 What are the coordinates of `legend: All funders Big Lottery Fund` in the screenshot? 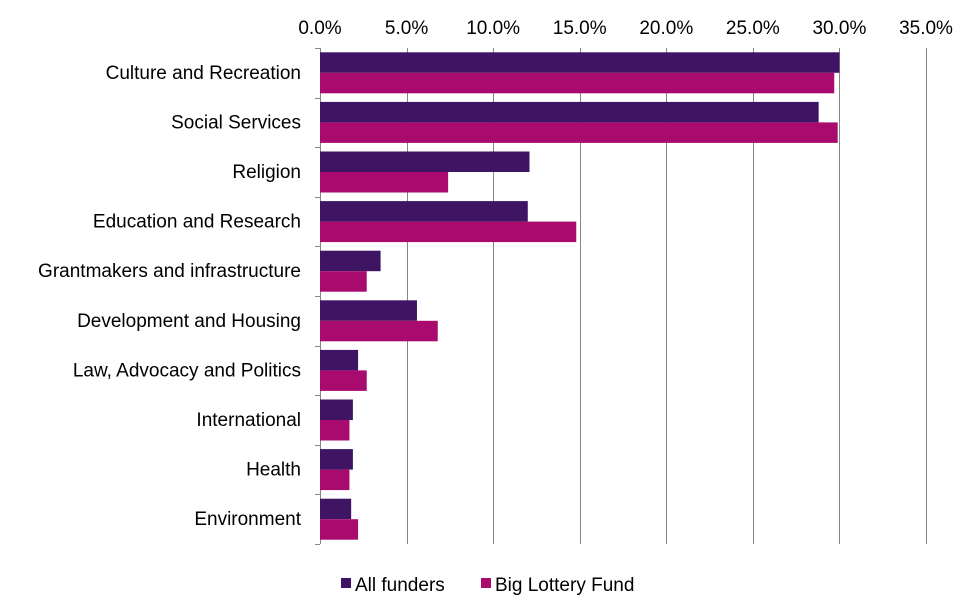 It's located at (487, 585).